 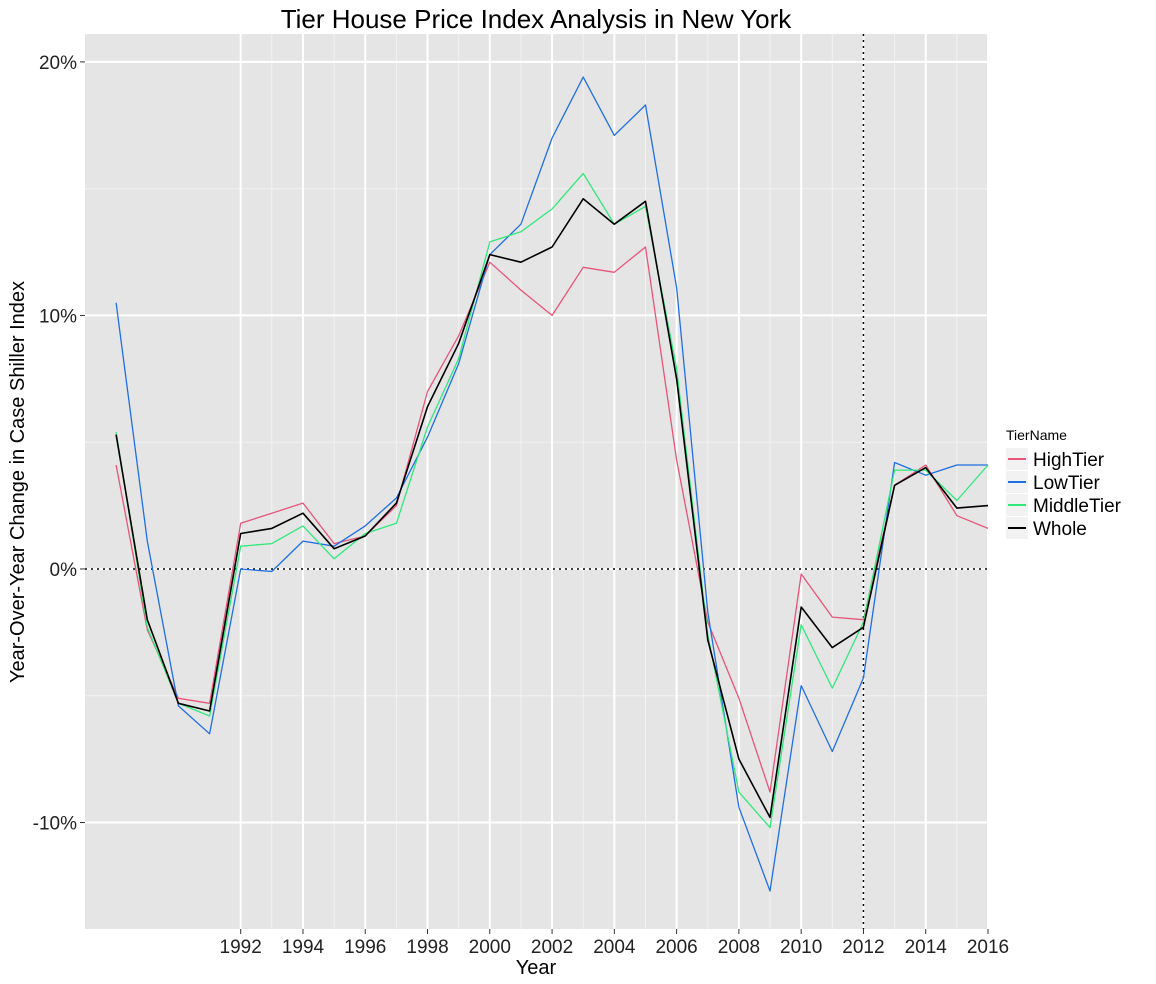 I want to click on x-tick-label: 2002, so click(x=552, y=947).